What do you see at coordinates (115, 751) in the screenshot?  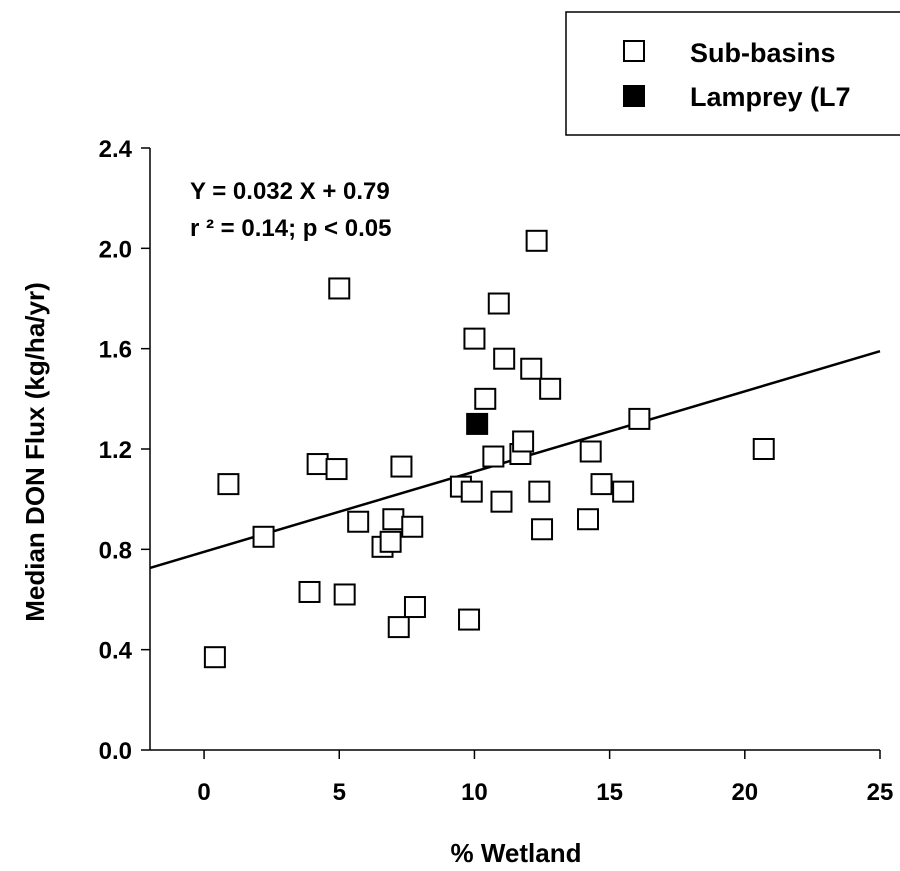 I see `y-tick-label: 0.0` at bounding box center [115, 751].